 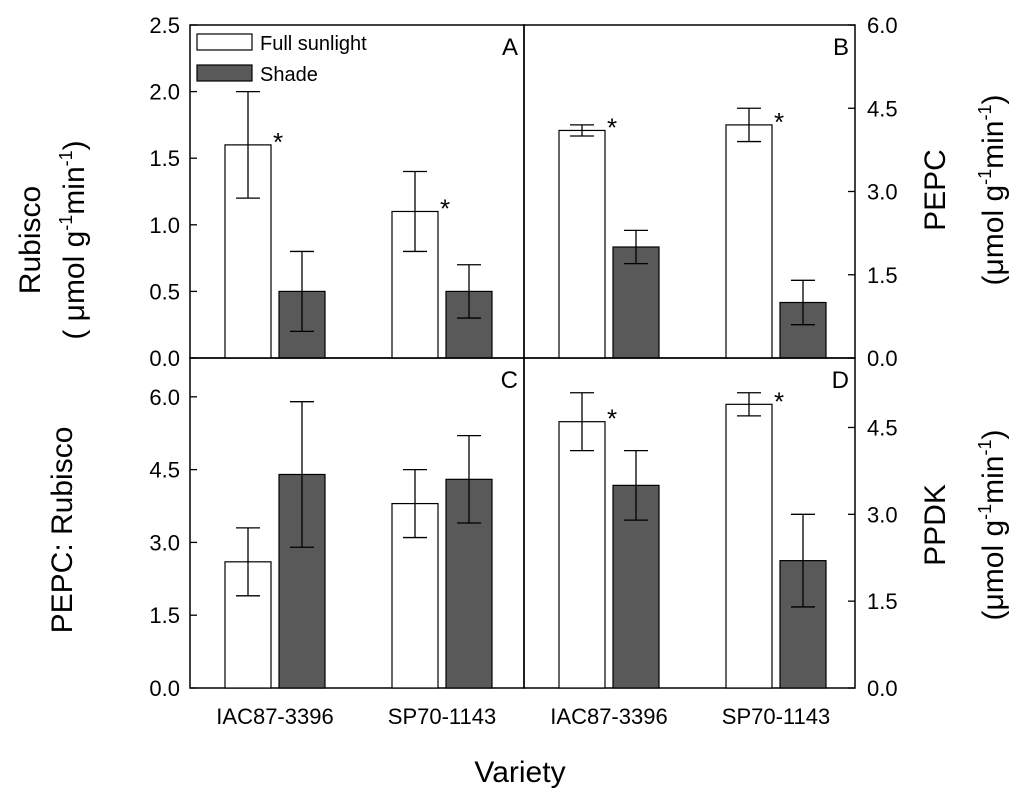 What do you see at coordinates (776, 716) in the screenshot?
I see `xtick-label-d-1: SP70-1143` at bounding box center [776, 716].